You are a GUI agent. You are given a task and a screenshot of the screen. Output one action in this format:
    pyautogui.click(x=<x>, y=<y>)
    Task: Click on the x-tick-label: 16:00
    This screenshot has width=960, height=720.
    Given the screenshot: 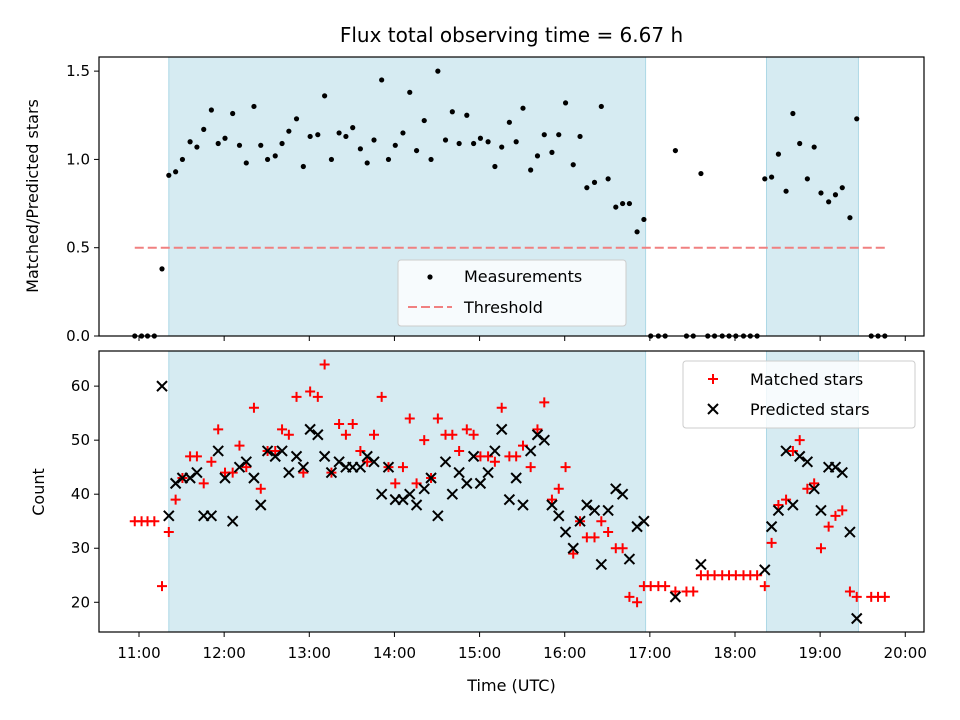 What is the action you would take?
    pyautogui.click(x=564, y=653)
    